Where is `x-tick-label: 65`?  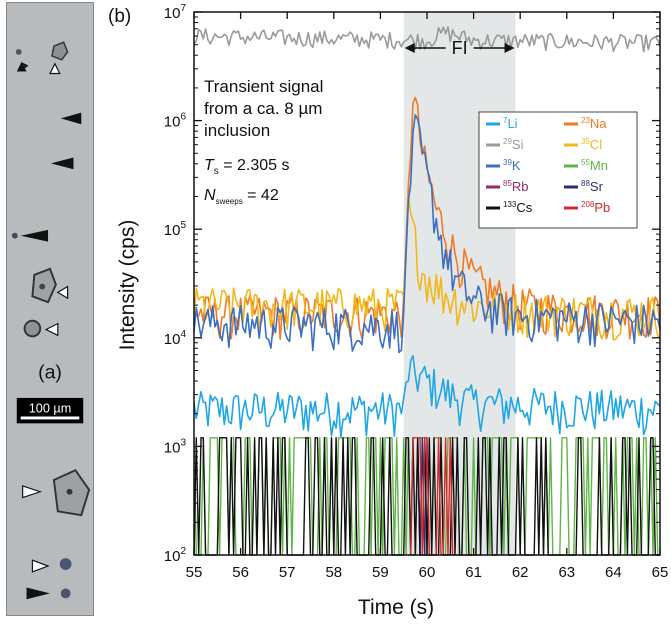 x-tick-label: 65 is located at coordinates (660, 572).